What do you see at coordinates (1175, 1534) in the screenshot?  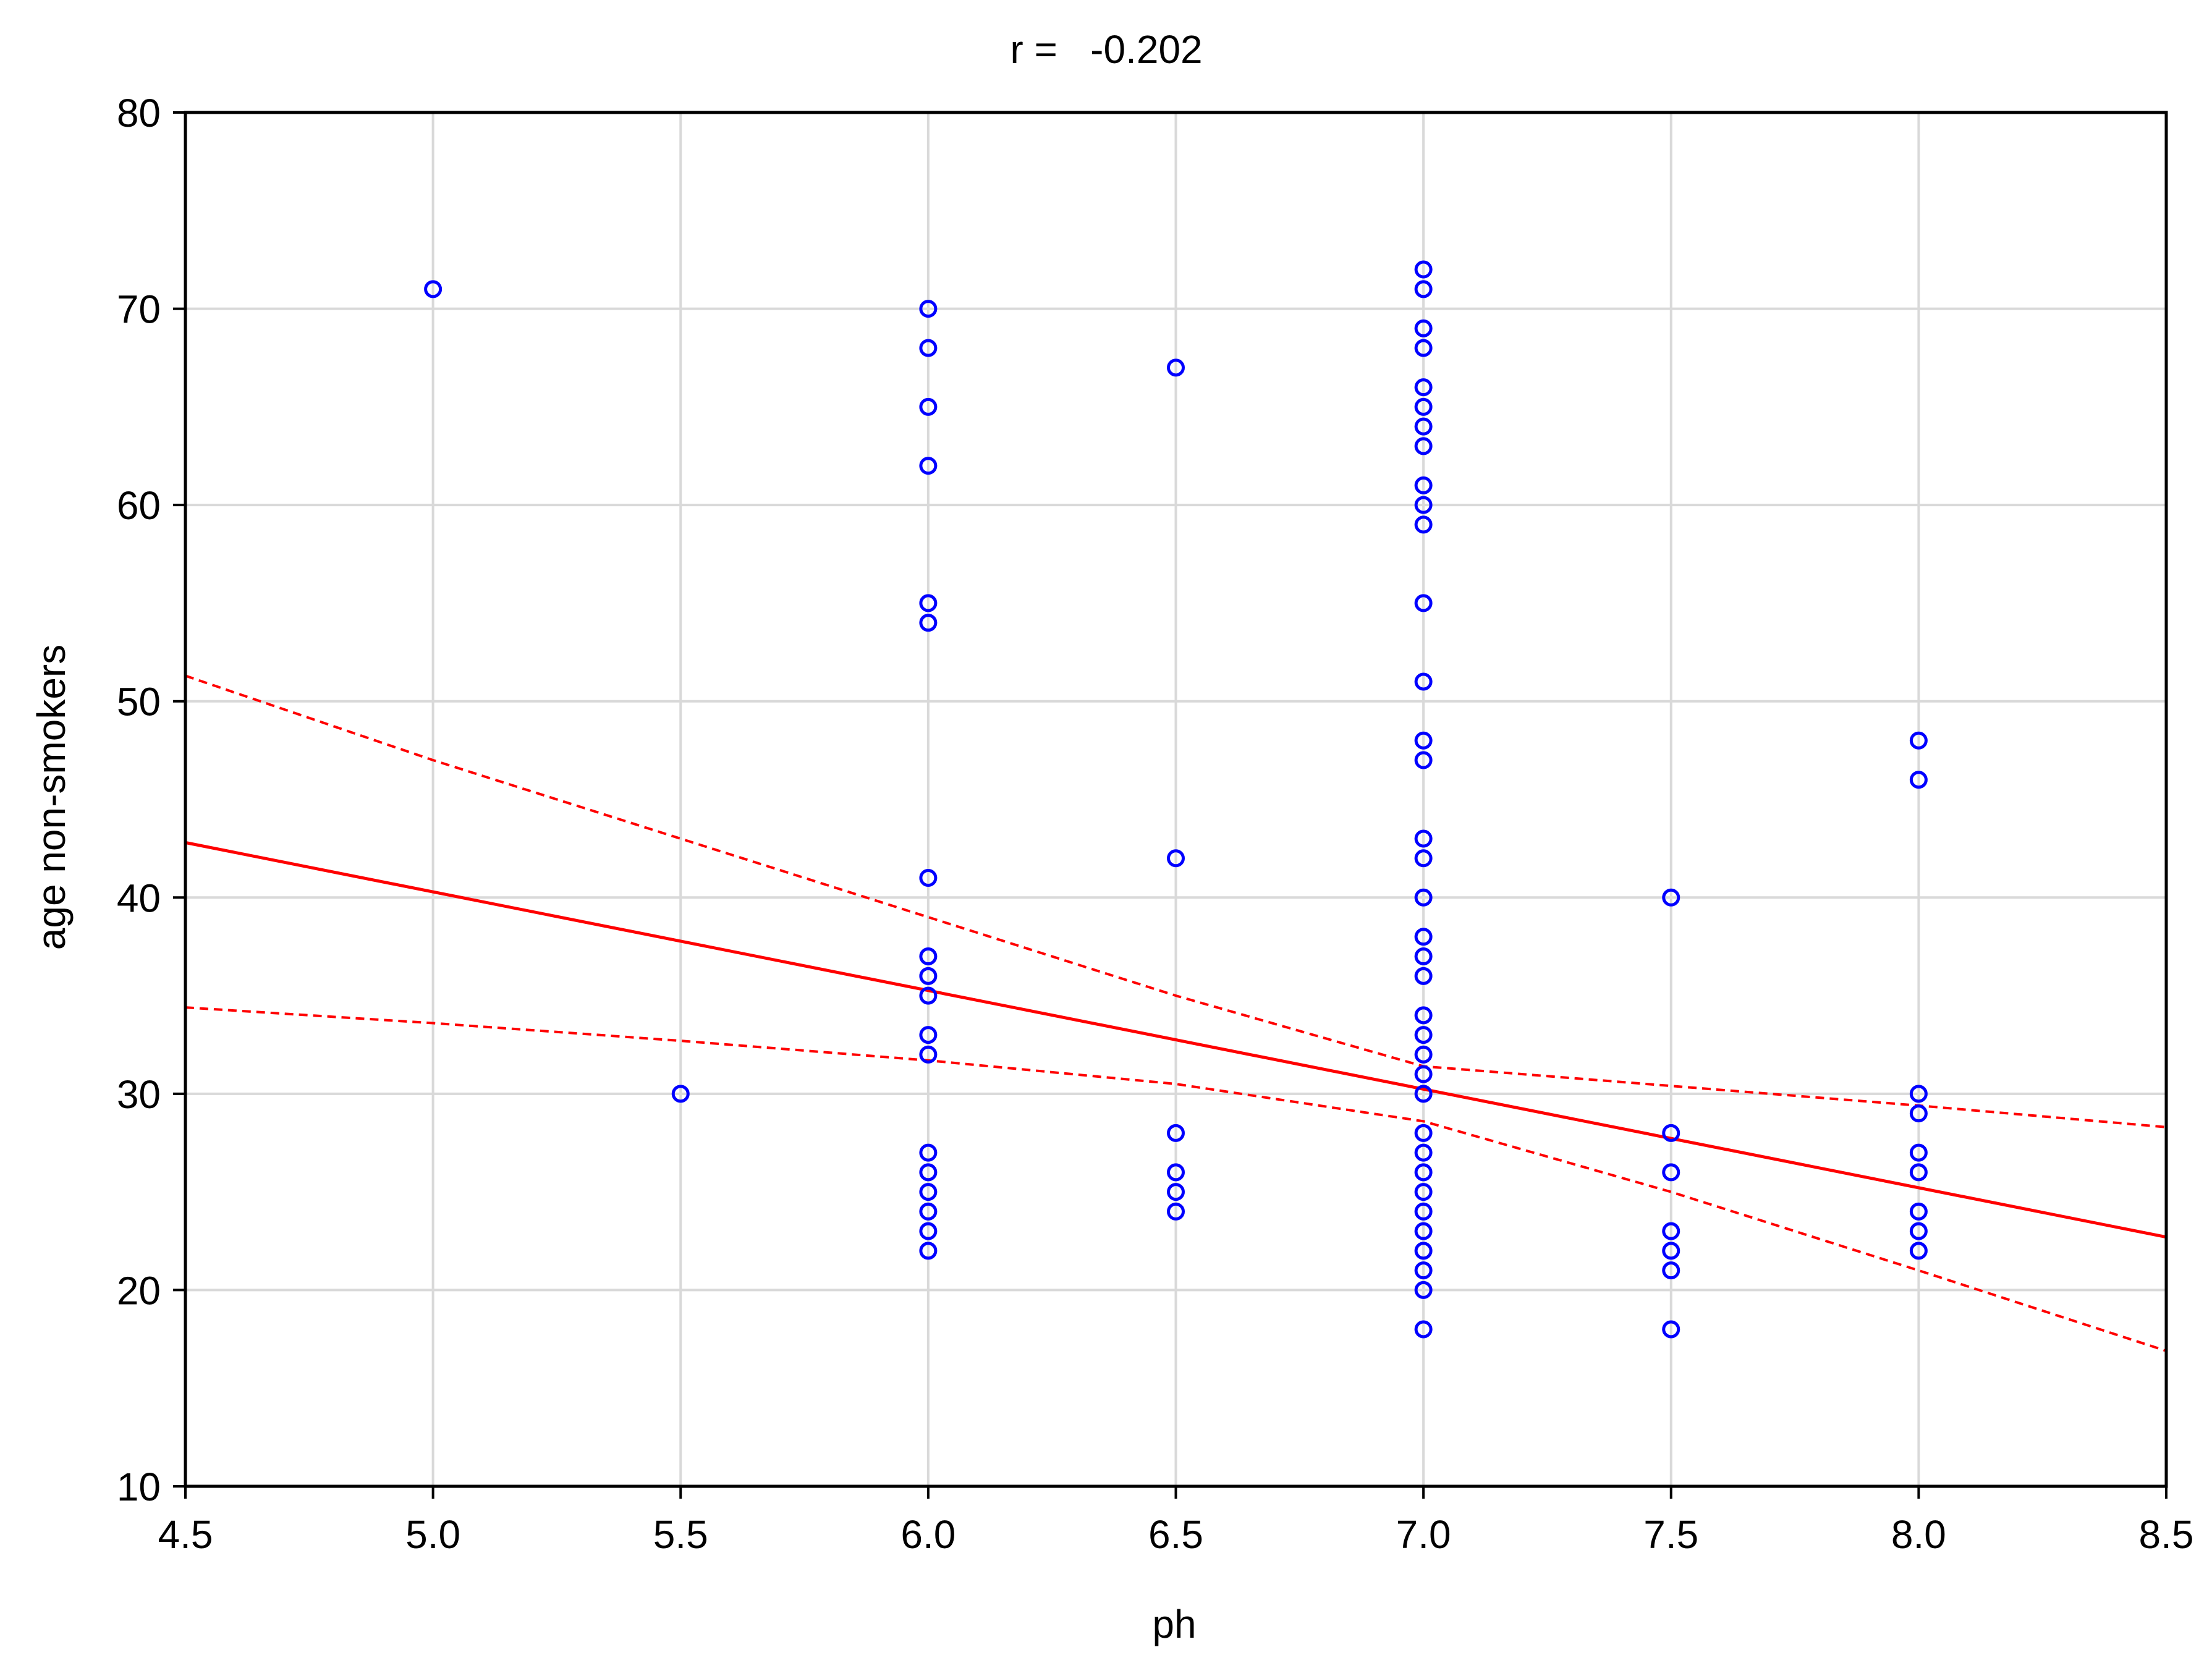 I see `x-tick-label: 6.5` at bounding box center [1175, 1534].